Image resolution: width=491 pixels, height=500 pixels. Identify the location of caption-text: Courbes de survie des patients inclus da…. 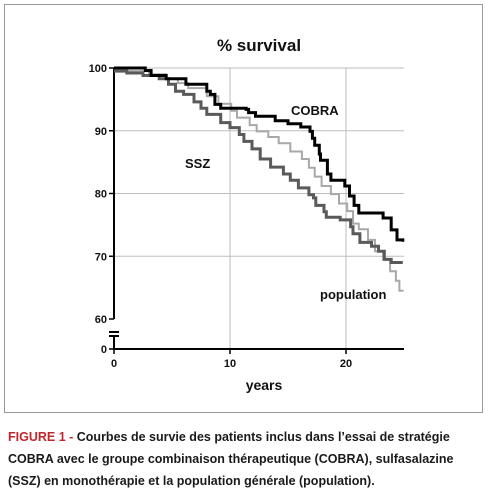
(231, 459).